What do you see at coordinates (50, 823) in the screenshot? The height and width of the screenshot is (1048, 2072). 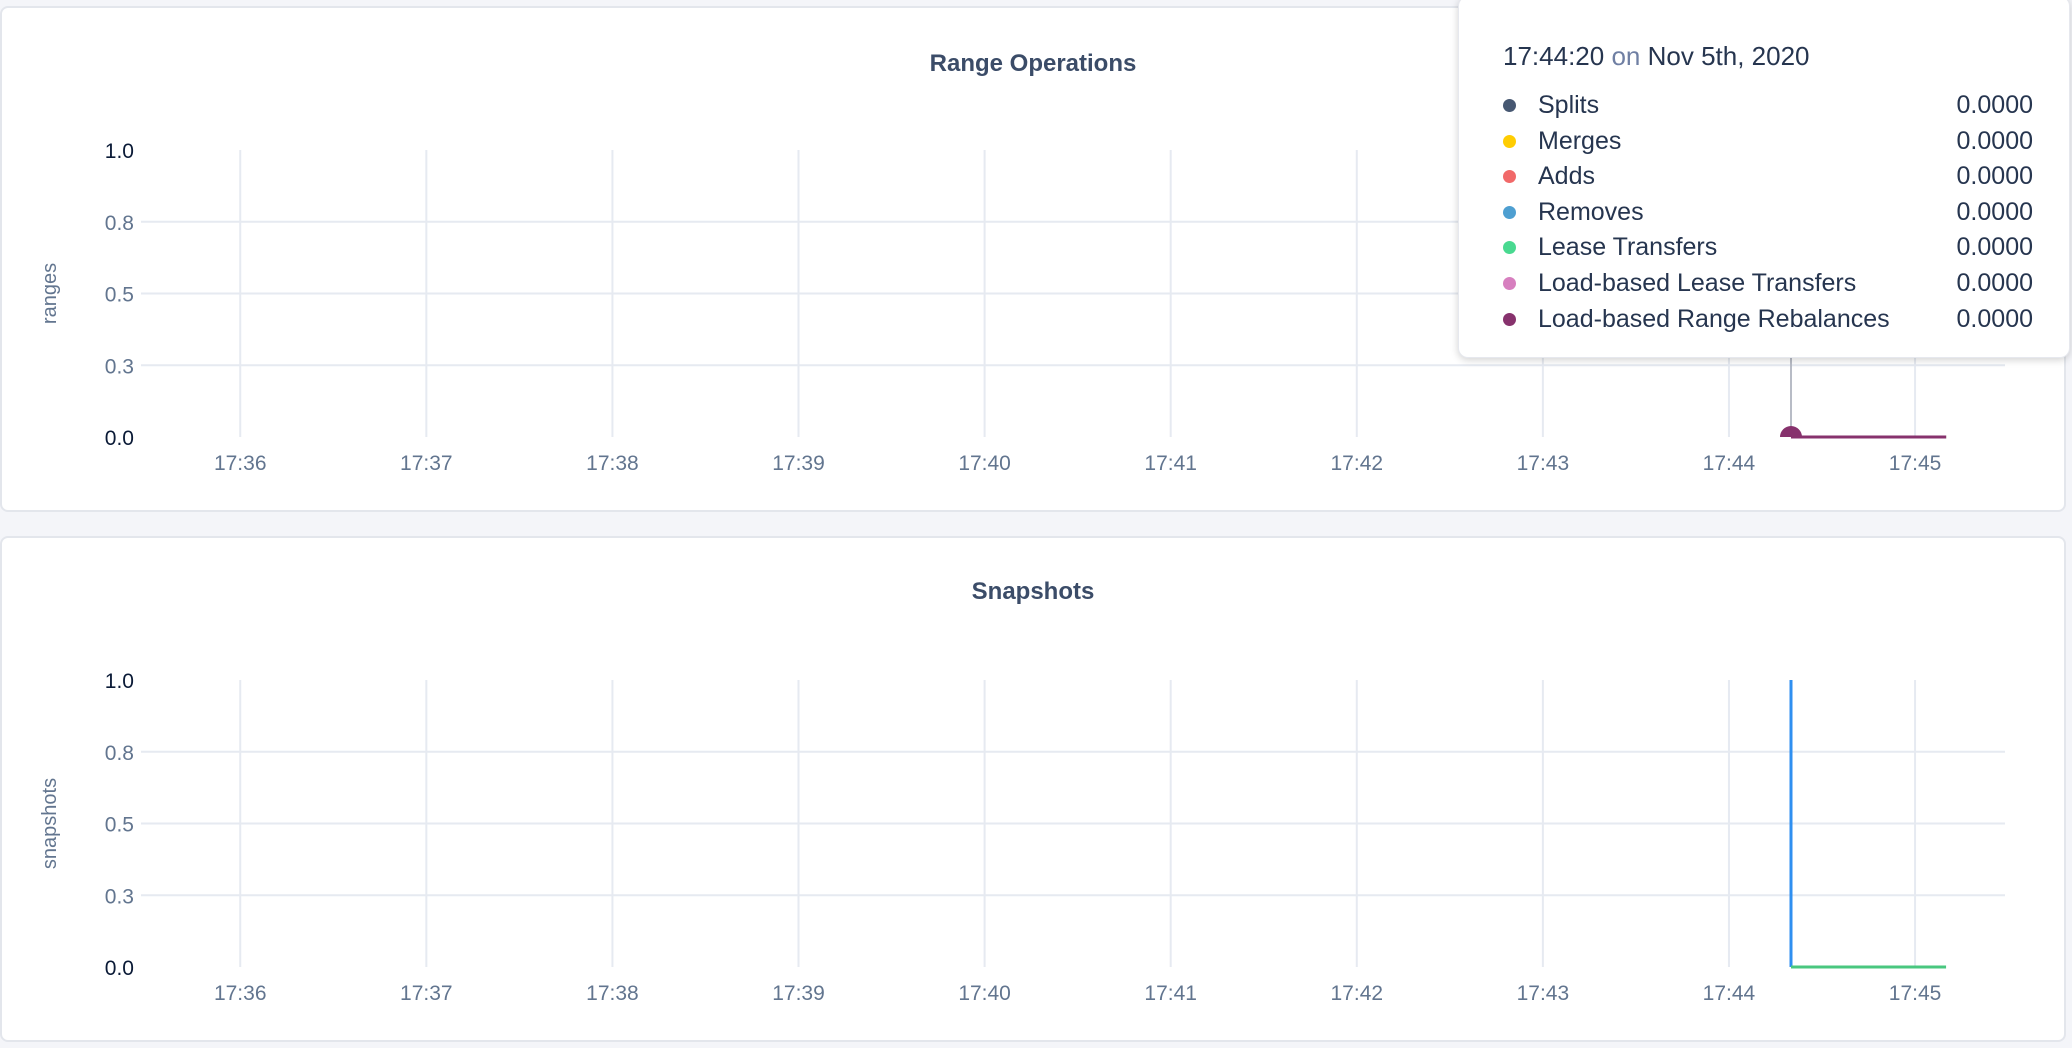 I see `y-axis-label: snapshots` at bounding box center [50, 823].